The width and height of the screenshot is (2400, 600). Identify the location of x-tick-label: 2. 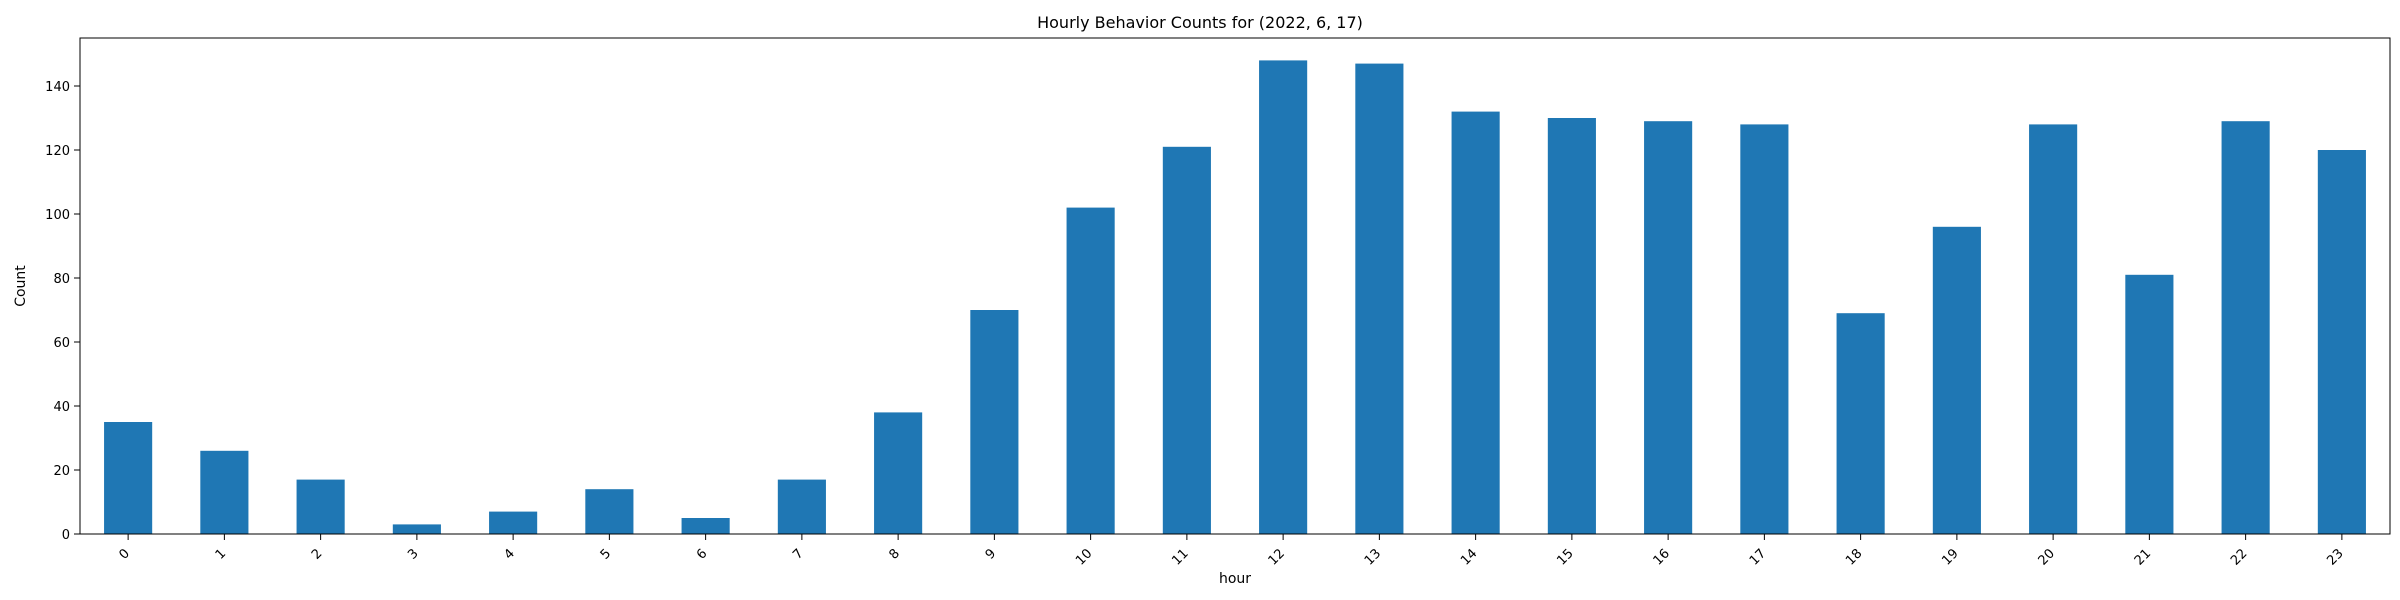
(317, 554).